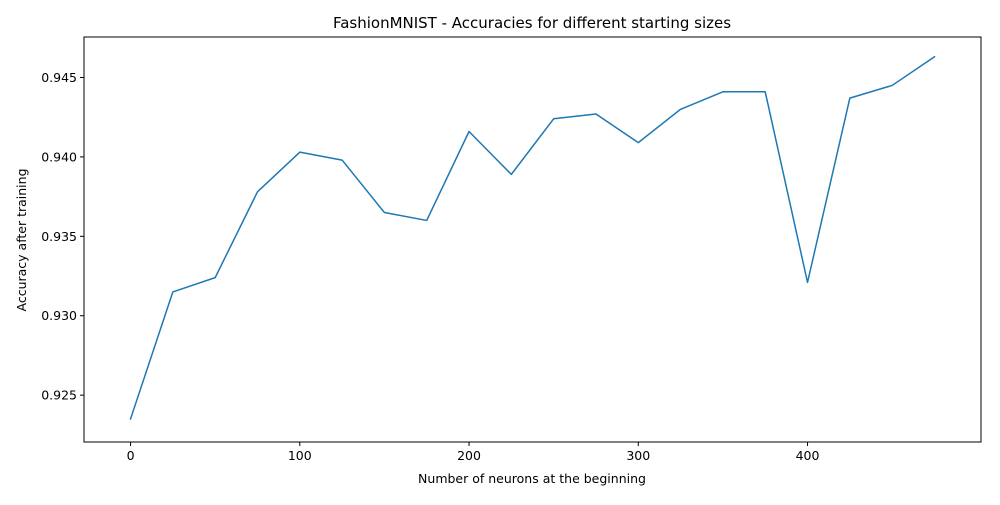  I want to click on y-tick-label: 0.935, so click(59, 236).